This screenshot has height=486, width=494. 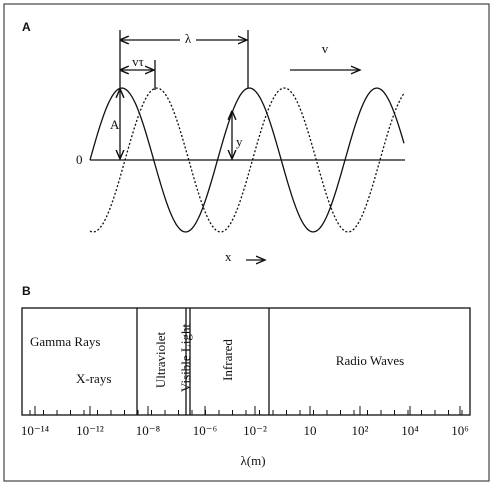 I want to click on tick-label: 10⁻¹⁴, so click(x=35, y=430).